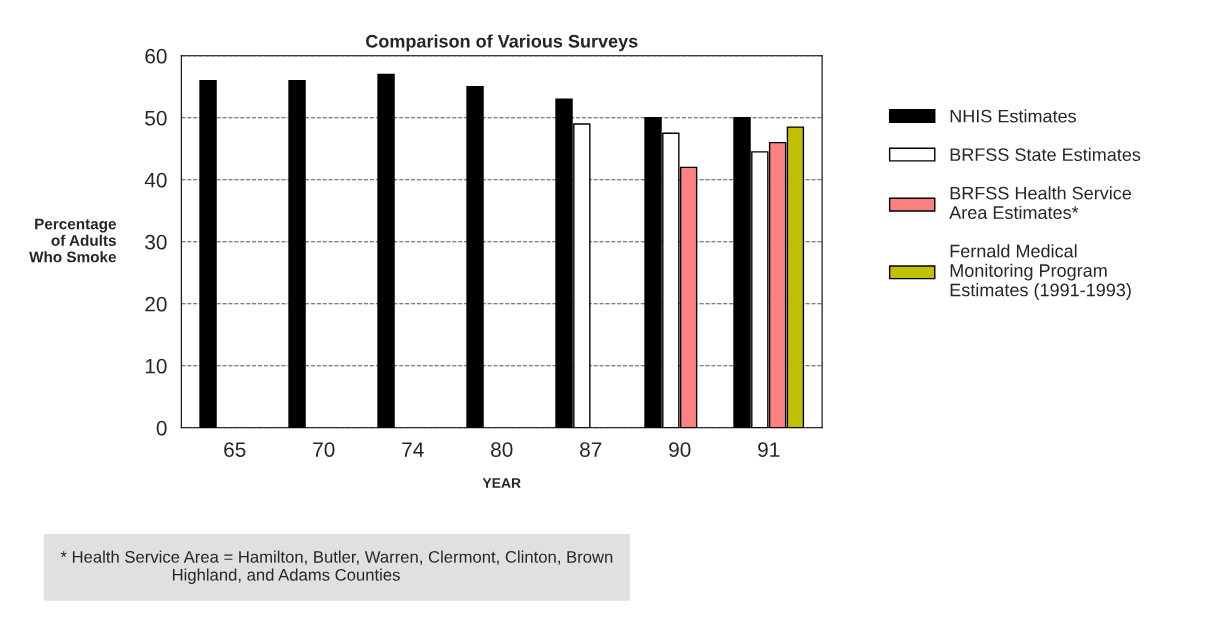 The image size is (1209, 620). What do you see at coordinates (156, 242) in the screenshot?
I see `y-tick-label: 30` at bounding box center [156, 242].